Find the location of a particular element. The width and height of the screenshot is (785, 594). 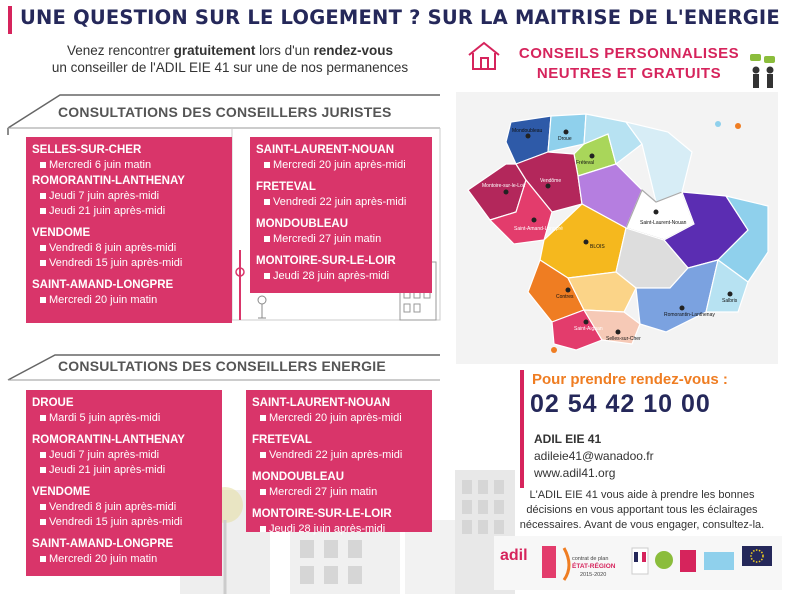

slot-label: Mercredi 6 juin matin is located at coordinates (129, 165).